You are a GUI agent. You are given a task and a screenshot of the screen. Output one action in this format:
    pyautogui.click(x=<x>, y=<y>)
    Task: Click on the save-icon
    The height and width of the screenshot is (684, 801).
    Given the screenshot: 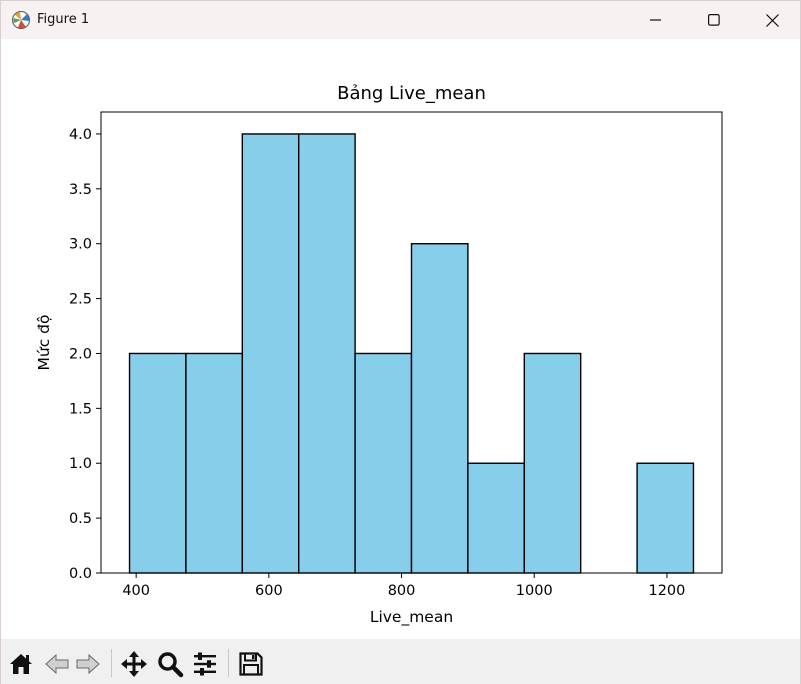 What is the action you would take?
    pyautogui.click(x=251, y=664)
    